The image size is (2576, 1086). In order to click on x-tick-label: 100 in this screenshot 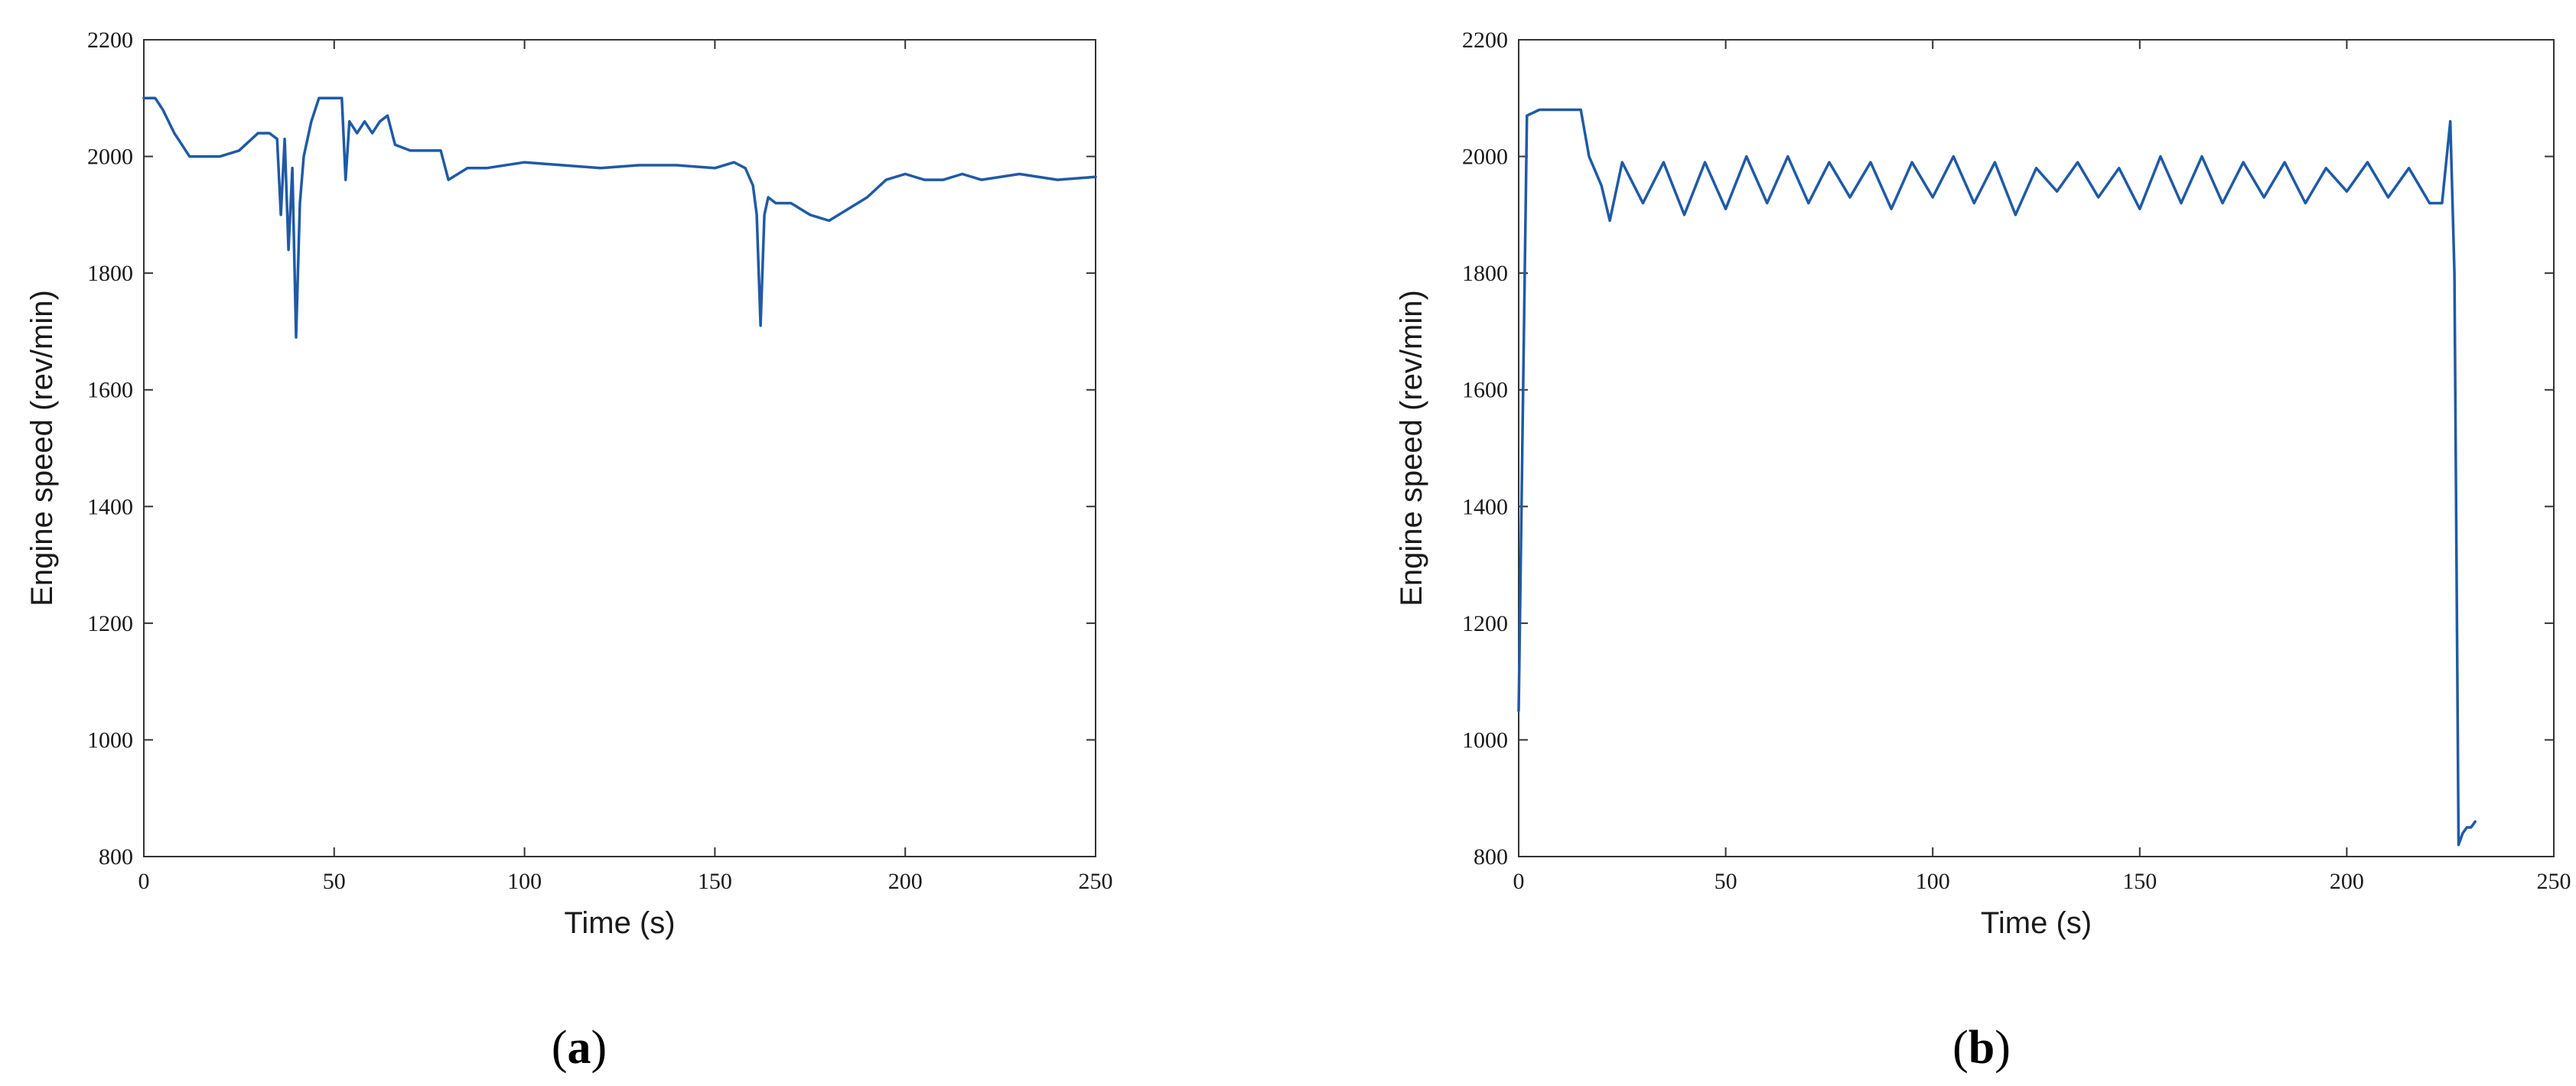, I will do `click(1933, 881)`.